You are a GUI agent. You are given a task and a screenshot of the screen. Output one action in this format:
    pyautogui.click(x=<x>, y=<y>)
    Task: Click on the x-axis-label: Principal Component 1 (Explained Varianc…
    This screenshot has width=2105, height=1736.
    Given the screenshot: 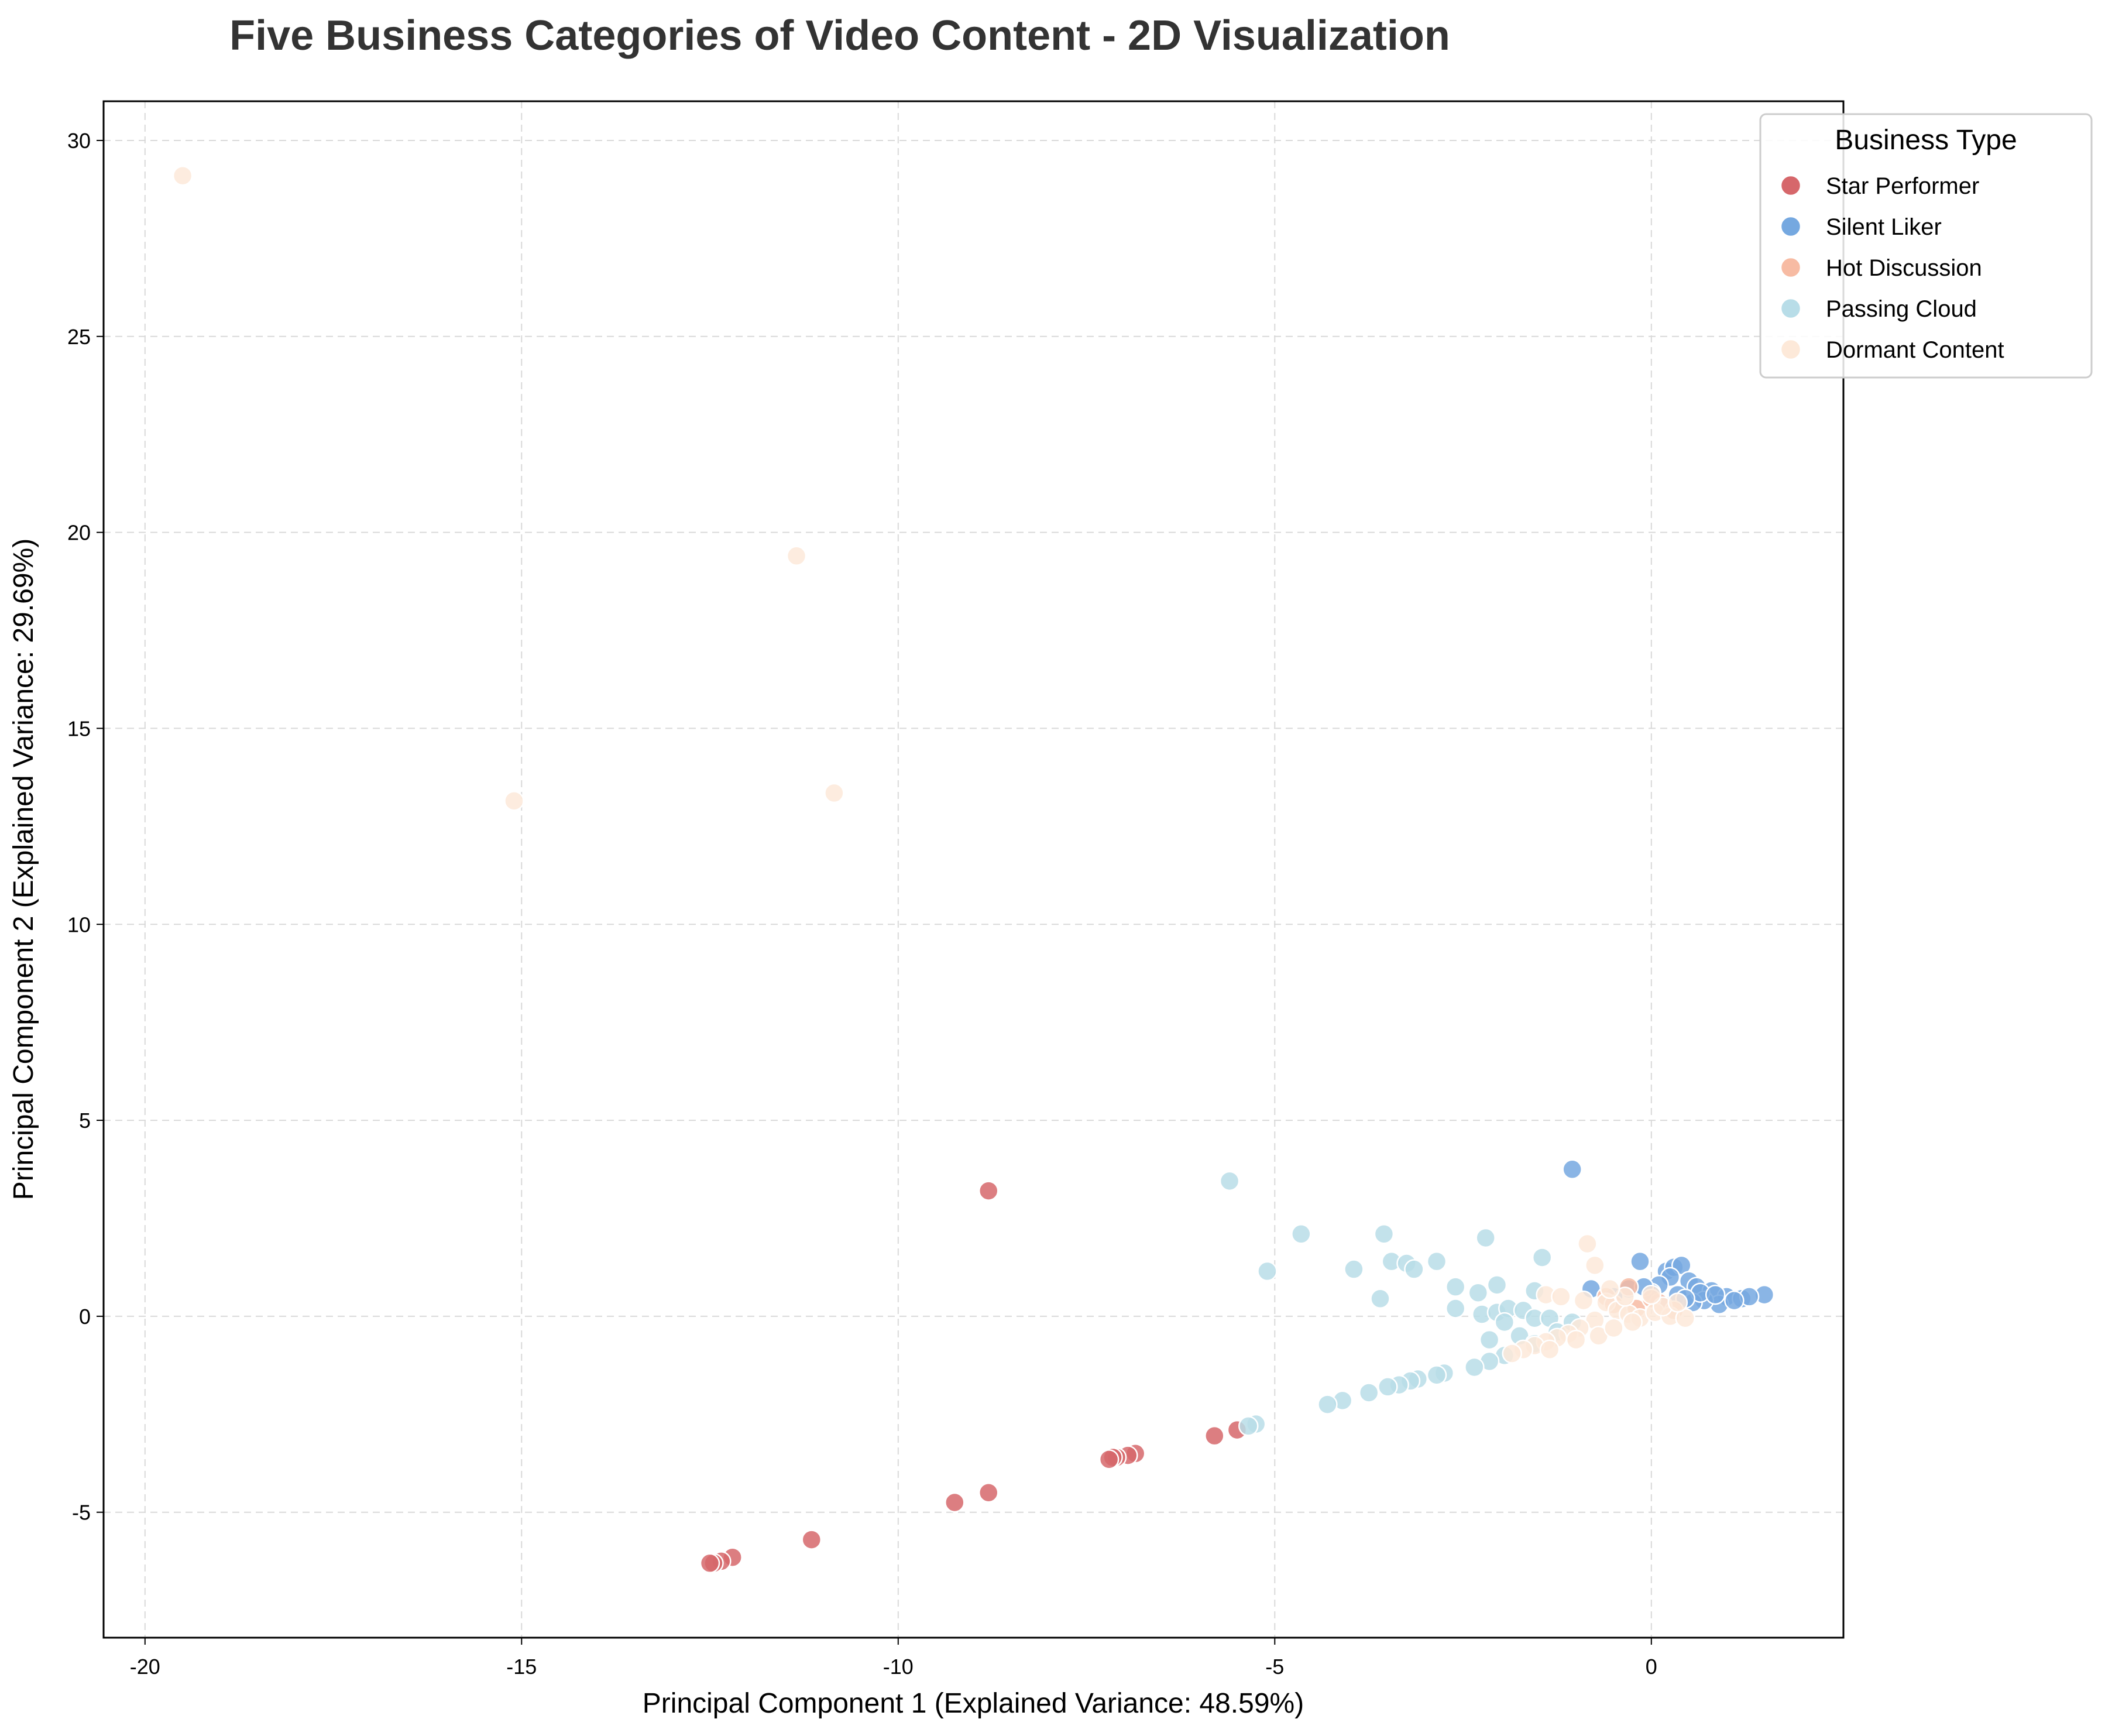 What is the action you would take?
    pyautogui.click(x=973, y=1704)
    